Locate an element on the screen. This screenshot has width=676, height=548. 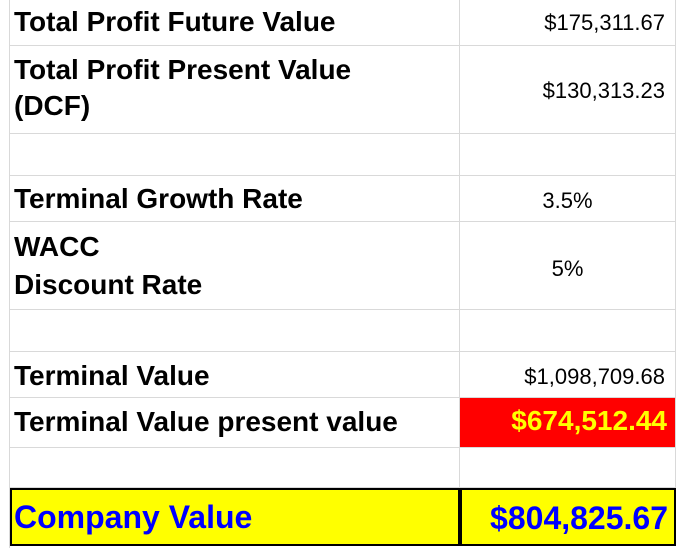
row-terminal-growth-rate: Terminal Growth Rate 3.5% is located at coordinates (343, 199).